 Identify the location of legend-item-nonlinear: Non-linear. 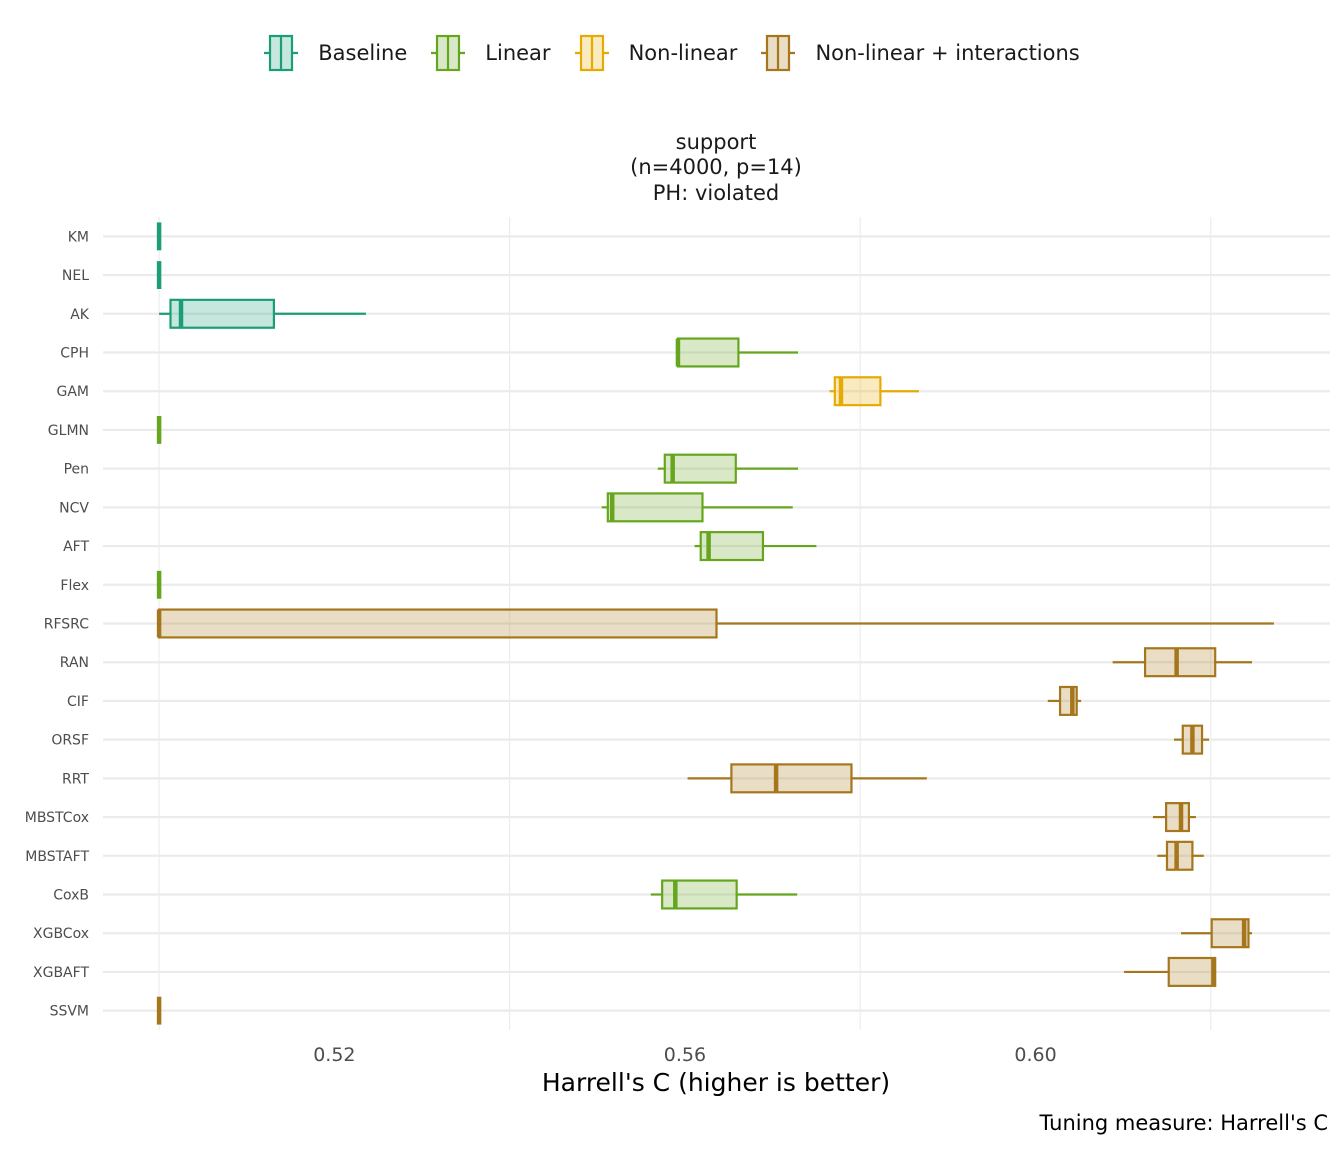
(656, 53).